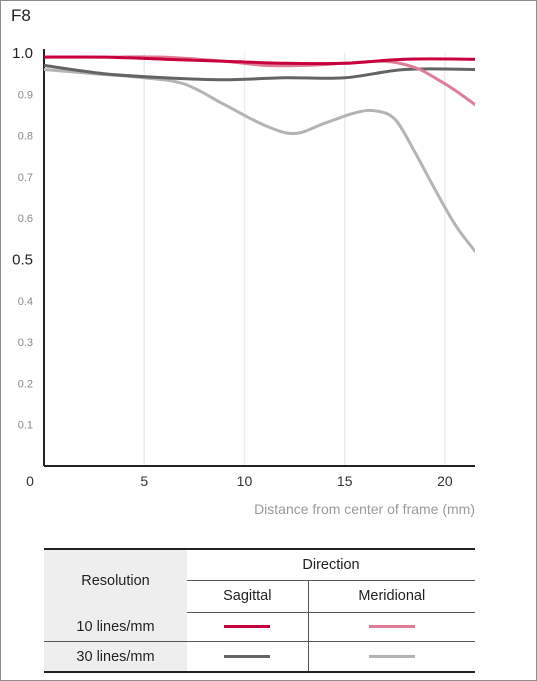 This screenshot has width=537, height=681. I want to click on x-tick-label-10: 10, so click(245, 481).